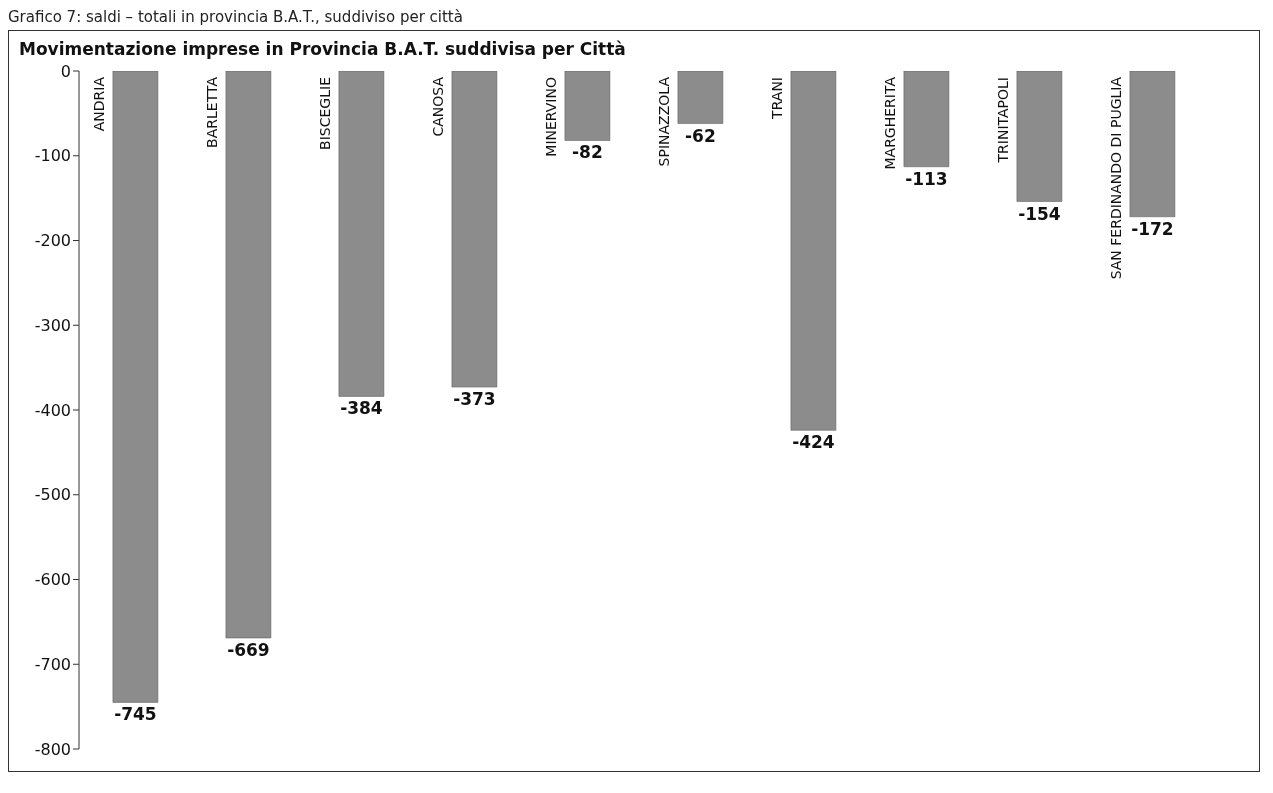 The width and height of the screenshot is (1273, 793). What do you see at coordinates (1115, 178) in the screenshot?
I see `x-tick-label: SAN FERDINANDO DI PUGLIA` at bounding box center [1115, 178].